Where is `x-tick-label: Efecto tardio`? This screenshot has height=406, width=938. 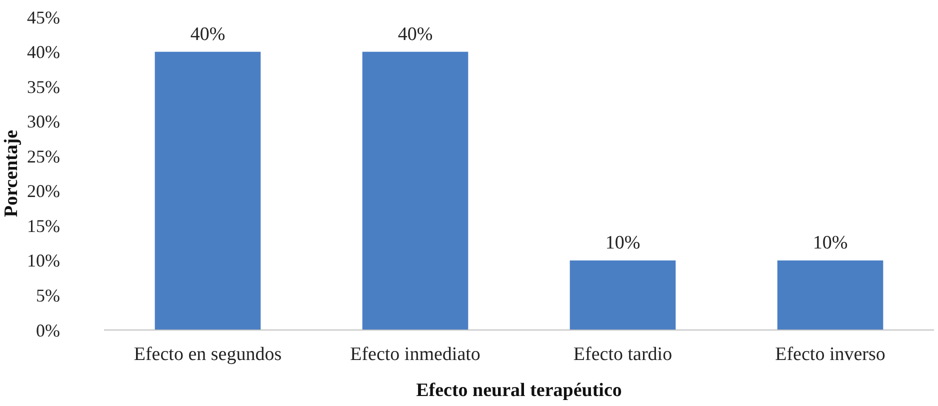 x-tick-label: Efecto tardio is located at coordinates (622, 354).